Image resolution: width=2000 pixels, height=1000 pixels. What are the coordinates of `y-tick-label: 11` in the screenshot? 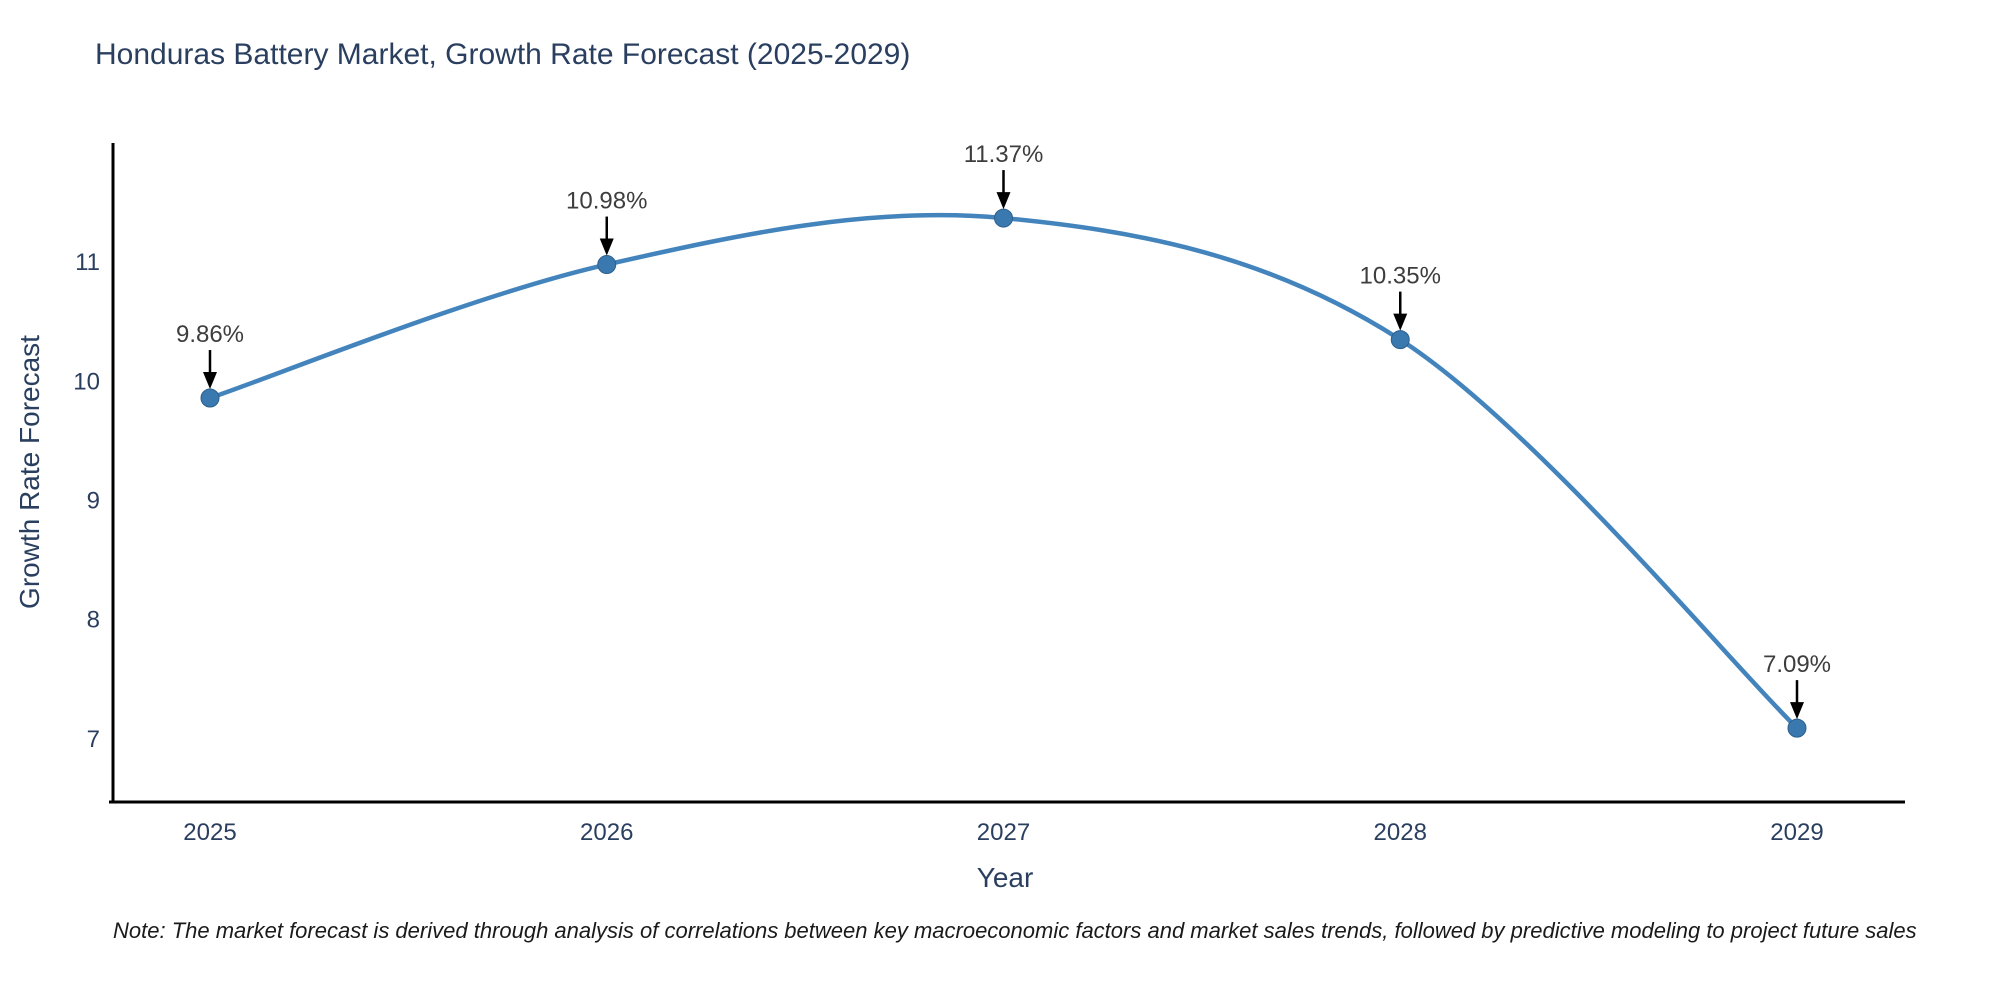 It's located at (87, 262).